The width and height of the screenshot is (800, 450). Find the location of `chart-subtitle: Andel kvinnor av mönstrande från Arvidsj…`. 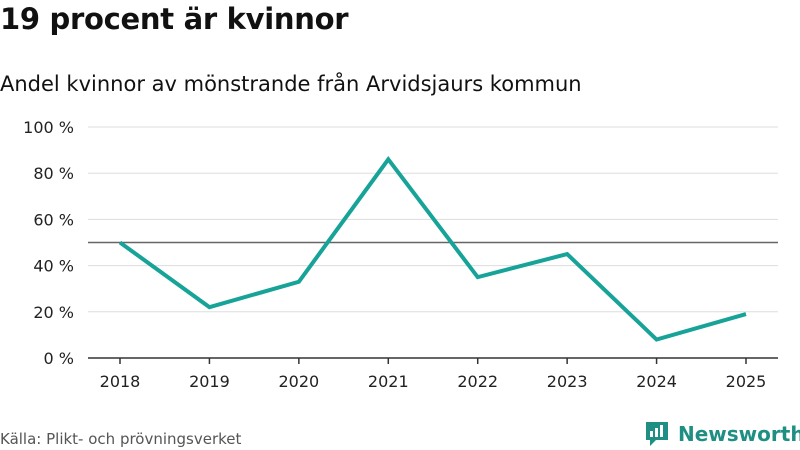

chart-subtitle: Andel kvinnor av mönstrande från Arvidsj… is located at coordinates (291, 84).